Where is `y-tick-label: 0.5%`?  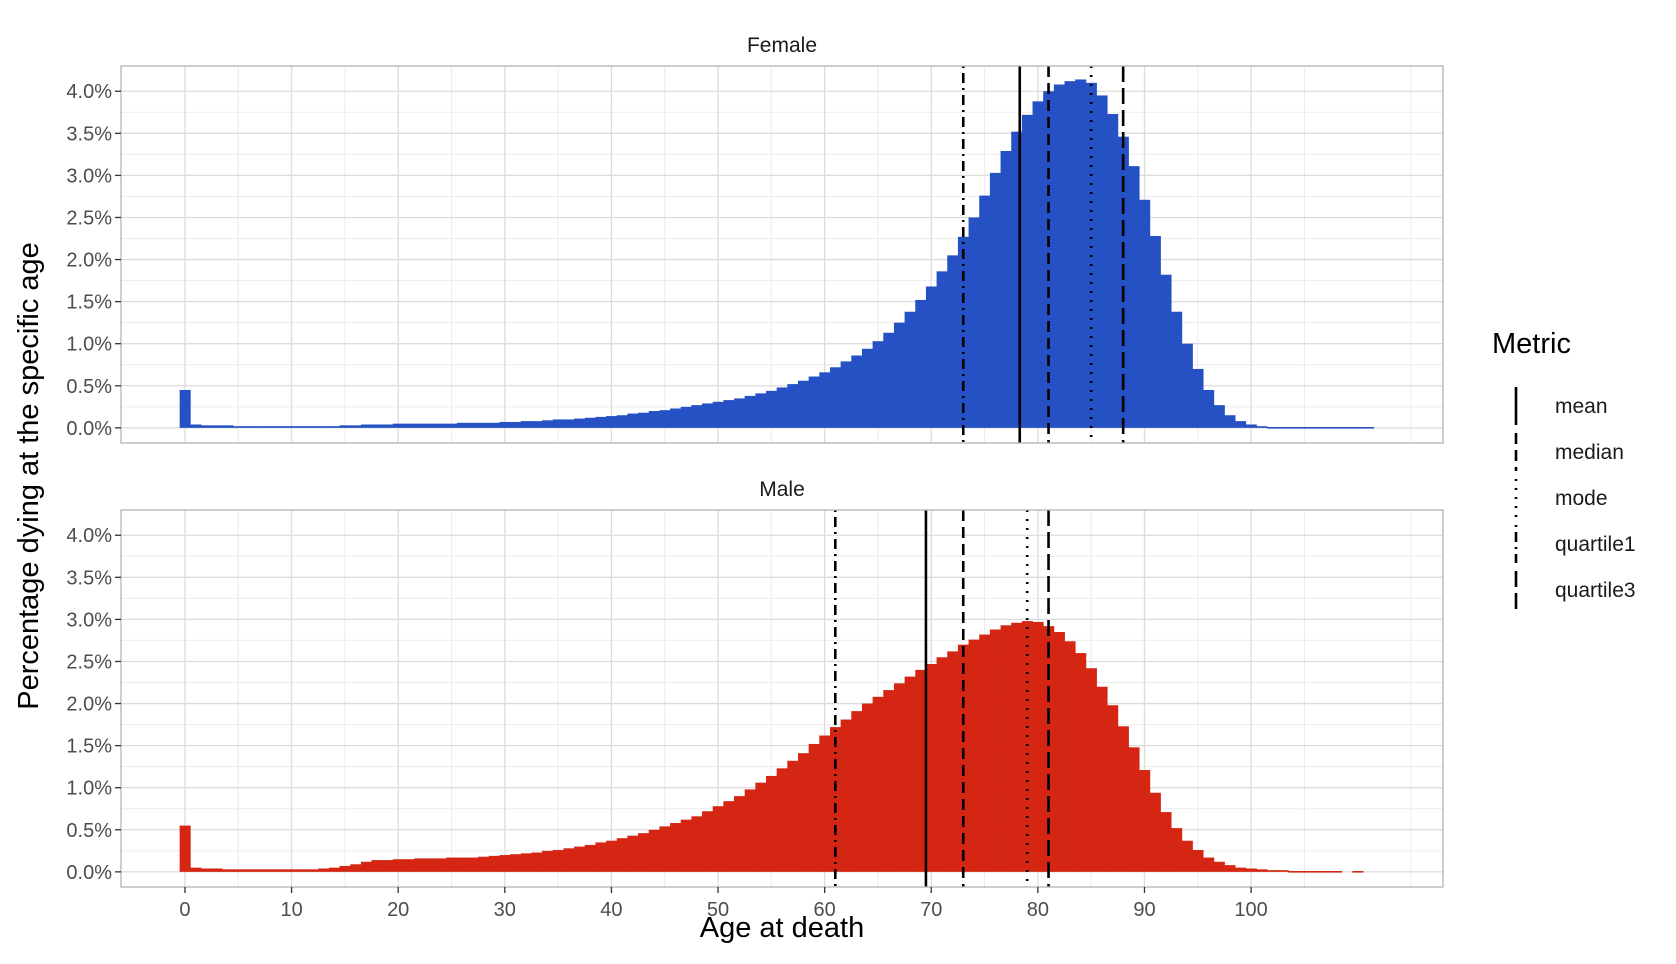 y-tick-label: 0.5% is located at coordinates (89, 387).